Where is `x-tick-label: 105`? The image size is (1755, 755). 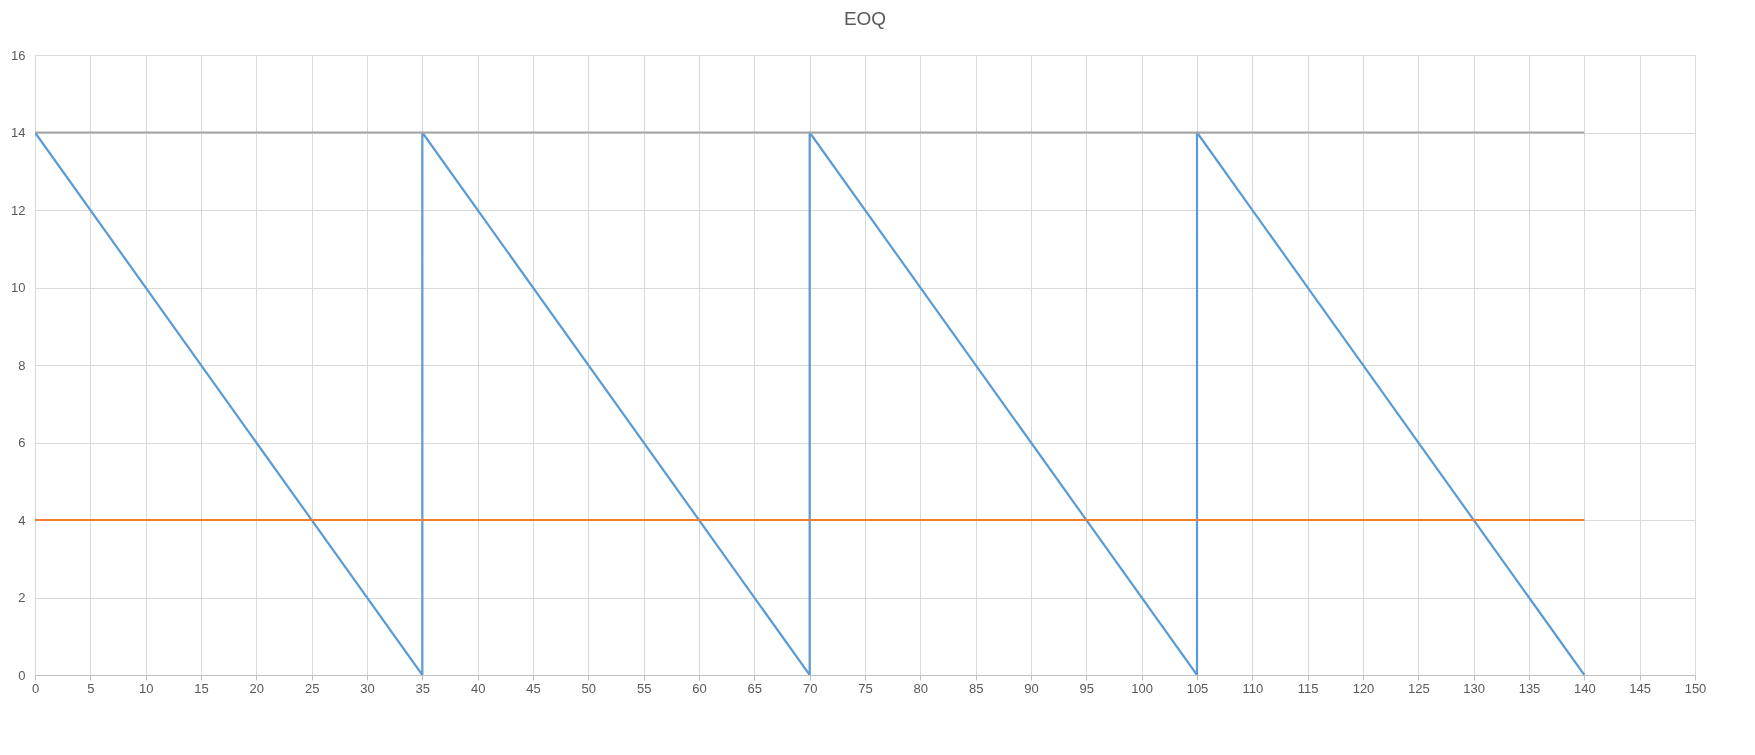
x-tick-label: 105 is located at coordinates (1197, 688).